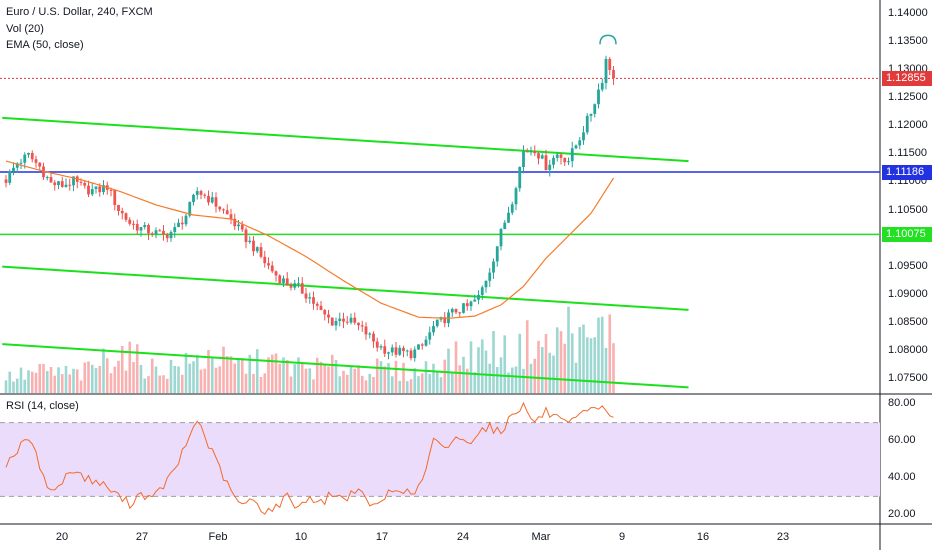 This screenshot has width=932, height=555. I want to click on peak-marker, so click(608, 39).